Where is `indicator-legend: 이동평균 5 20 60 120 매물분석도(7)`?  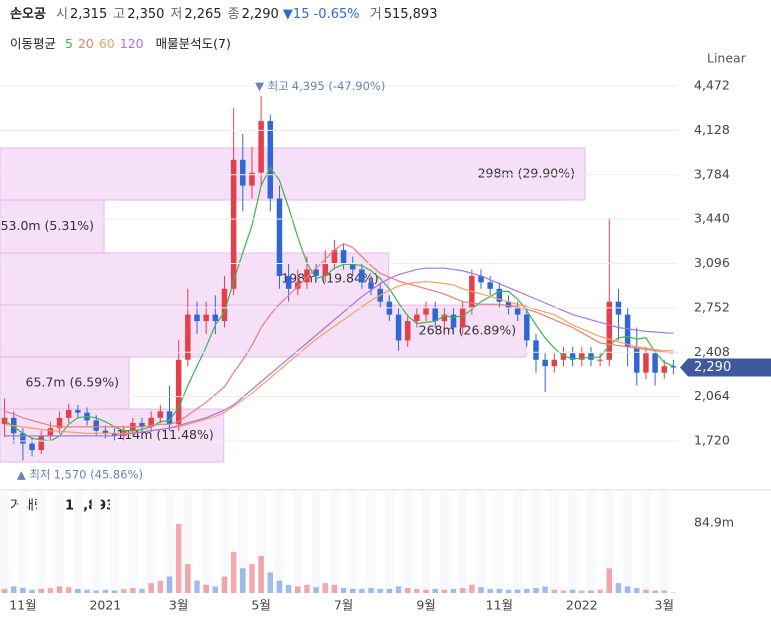 indicator-legend: 이동평균 5 20 60 120 매물분석도(7) is located at coordinates (120, 42).